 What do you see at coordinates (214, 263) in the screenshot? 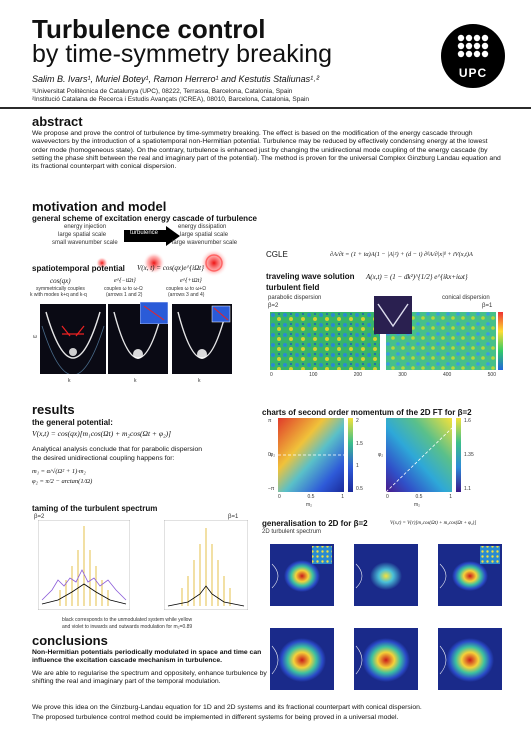
I see `spot-large` at bounding box center [214, 263].